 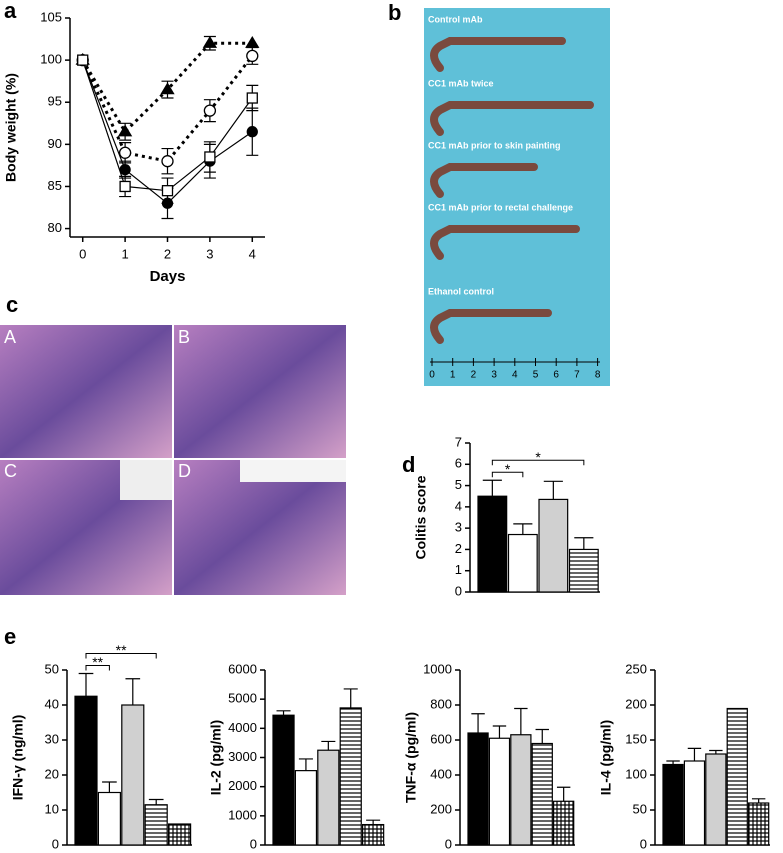 What do you see at coordinates (209, 253) in the screenshot?
I see `x-tick-label: 3` at bounding box center [209, 253].